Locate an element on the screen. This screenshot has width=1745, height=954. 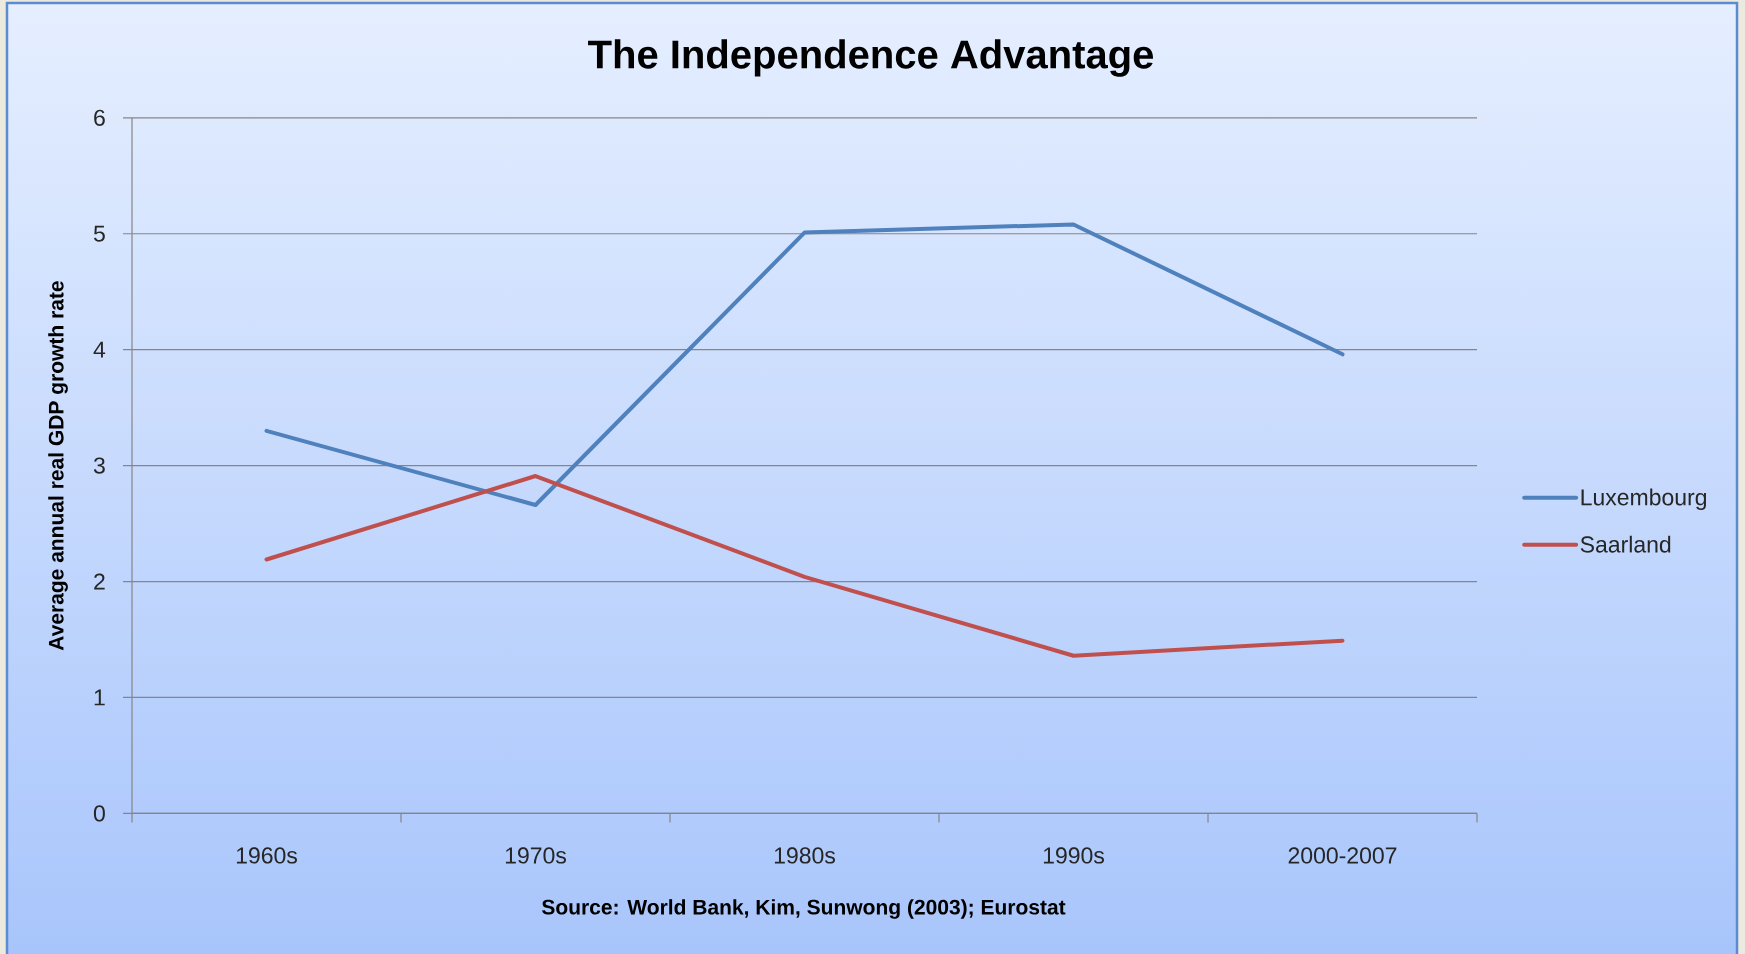
legend-label: Saarland is located at coordinates (1625, 544).